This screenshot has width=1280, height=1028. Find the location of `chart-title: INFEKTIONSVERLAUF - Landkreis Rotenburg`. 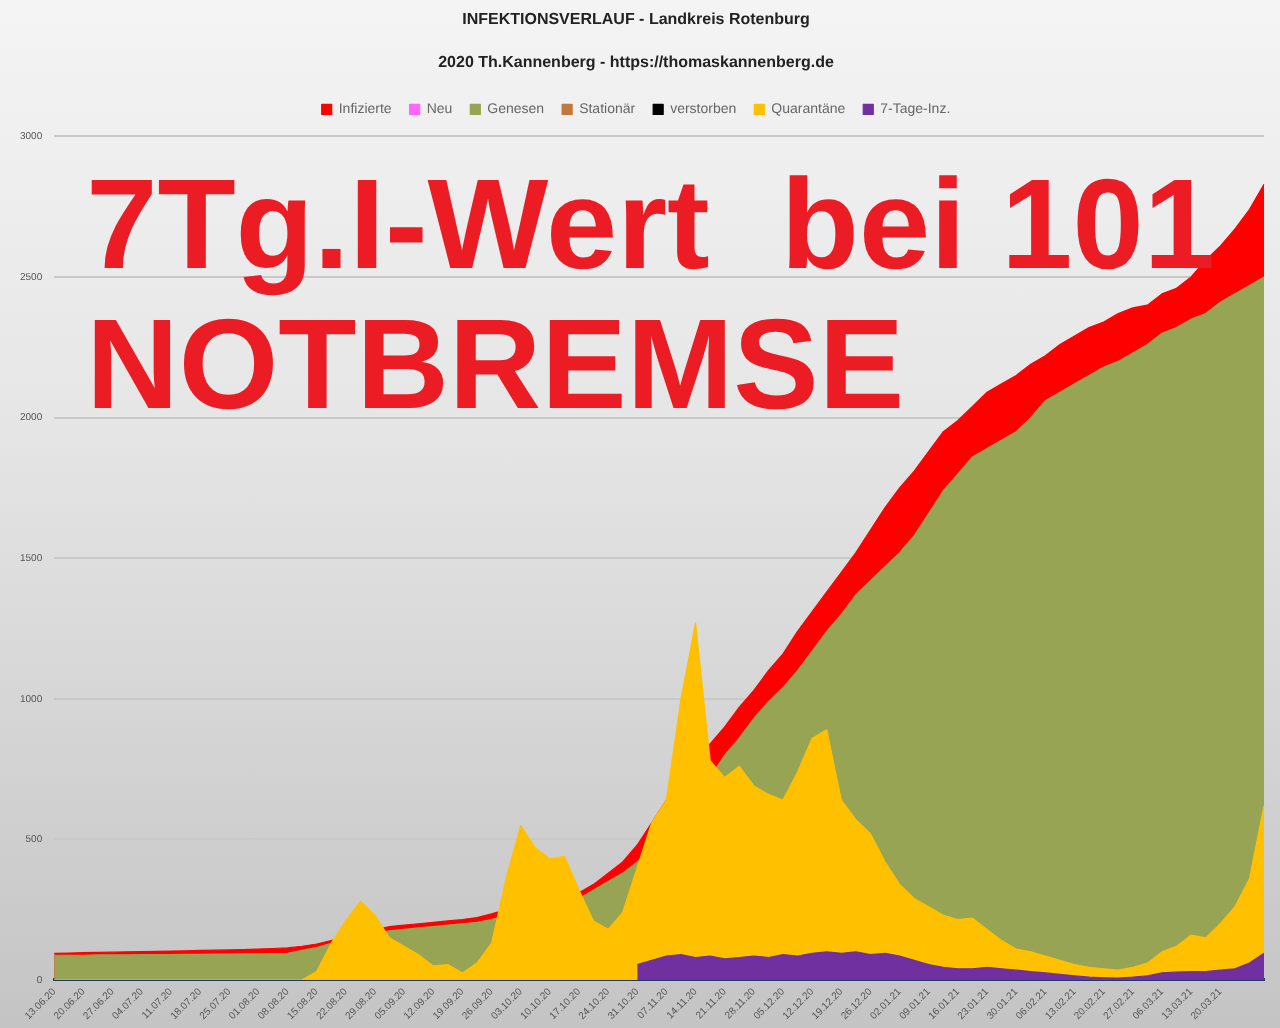

chart-title: INFEKTIONSVERLAUF - Landkreis Rotenburg is located at coordinates (636, 19).